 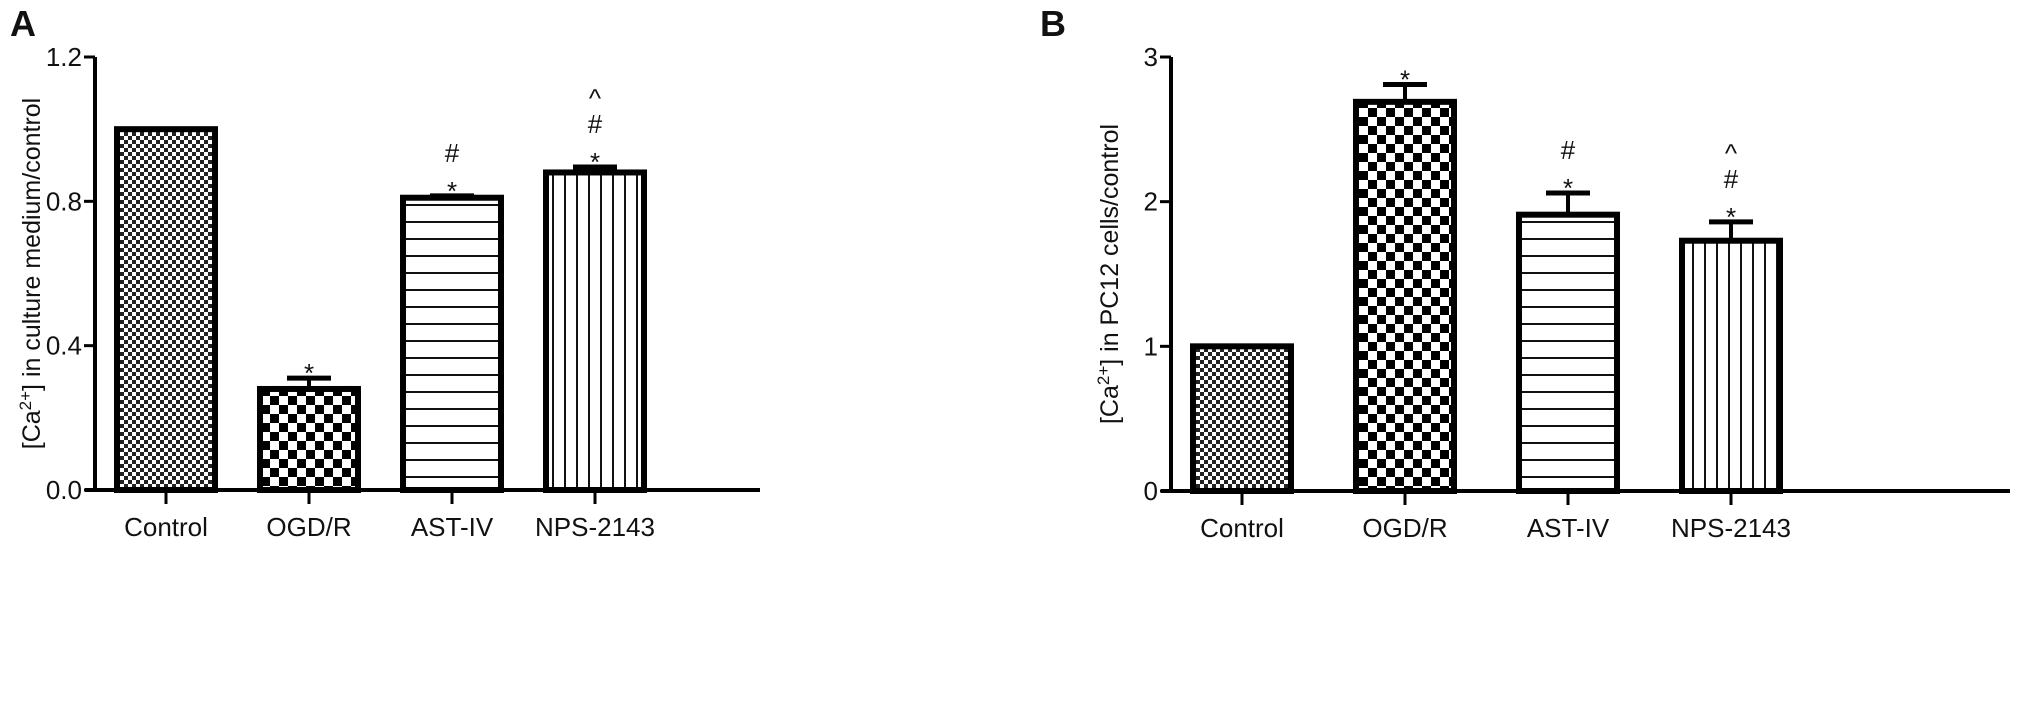 I want to click on y-axis-label: [Ca2+] in PC12 cells/control, so click(x=1109, y=274).